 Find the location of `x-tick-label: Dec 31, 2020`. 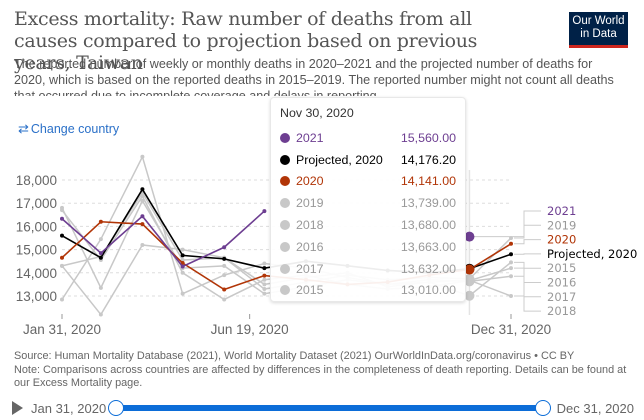

x-tick-label: Dec 31, 2020 is located at coordinates (511, 329).